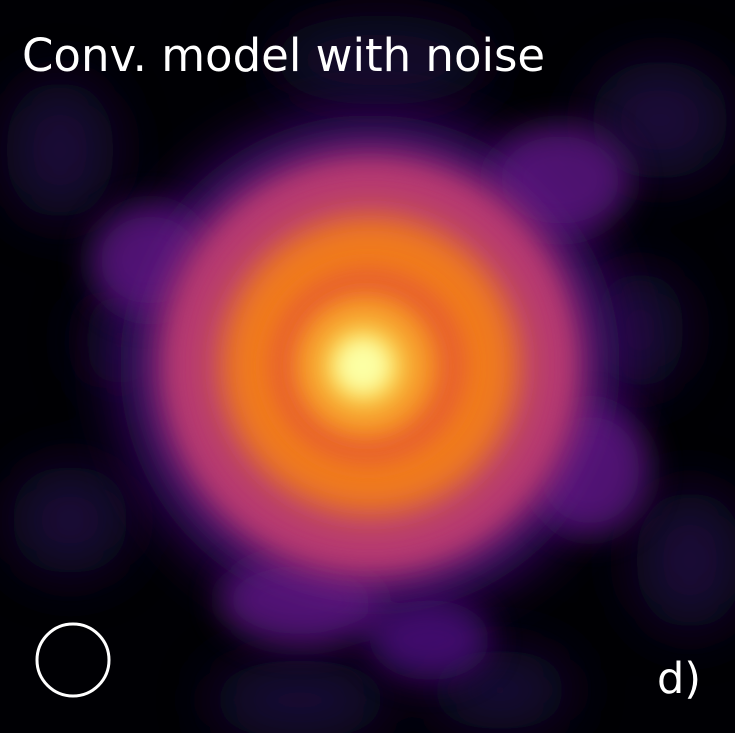  I want to click on panel-title: Conv. model with noise, so click(284, 55).